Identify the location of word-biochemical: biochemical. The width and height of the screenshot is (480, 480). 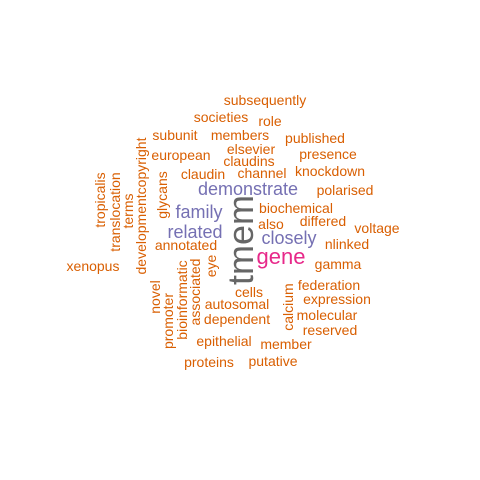
(296, 208).